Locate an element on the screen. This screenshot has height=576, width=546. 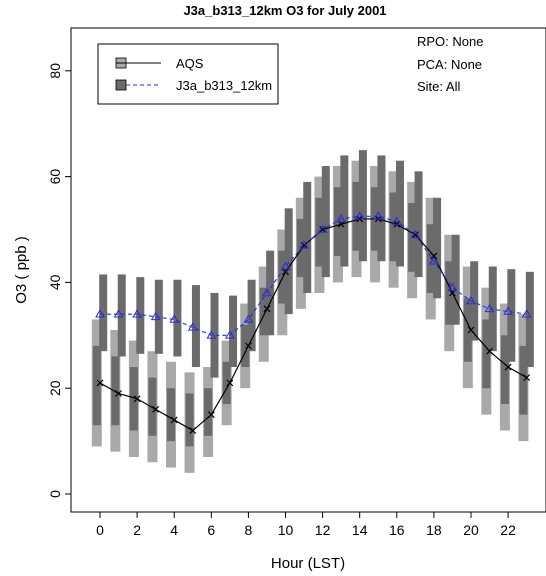
x-tick-label: 0 is located at coordinates (100, 530).